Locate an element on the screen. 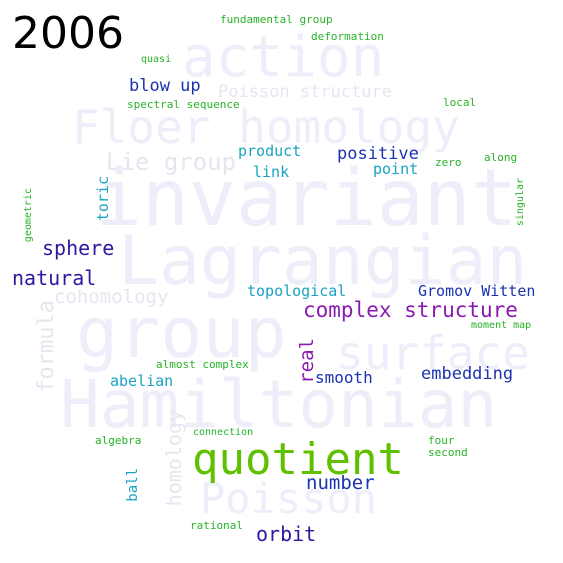 This screenshot has height=563, width=563. word-point: point is located at coordinates (396, 169).